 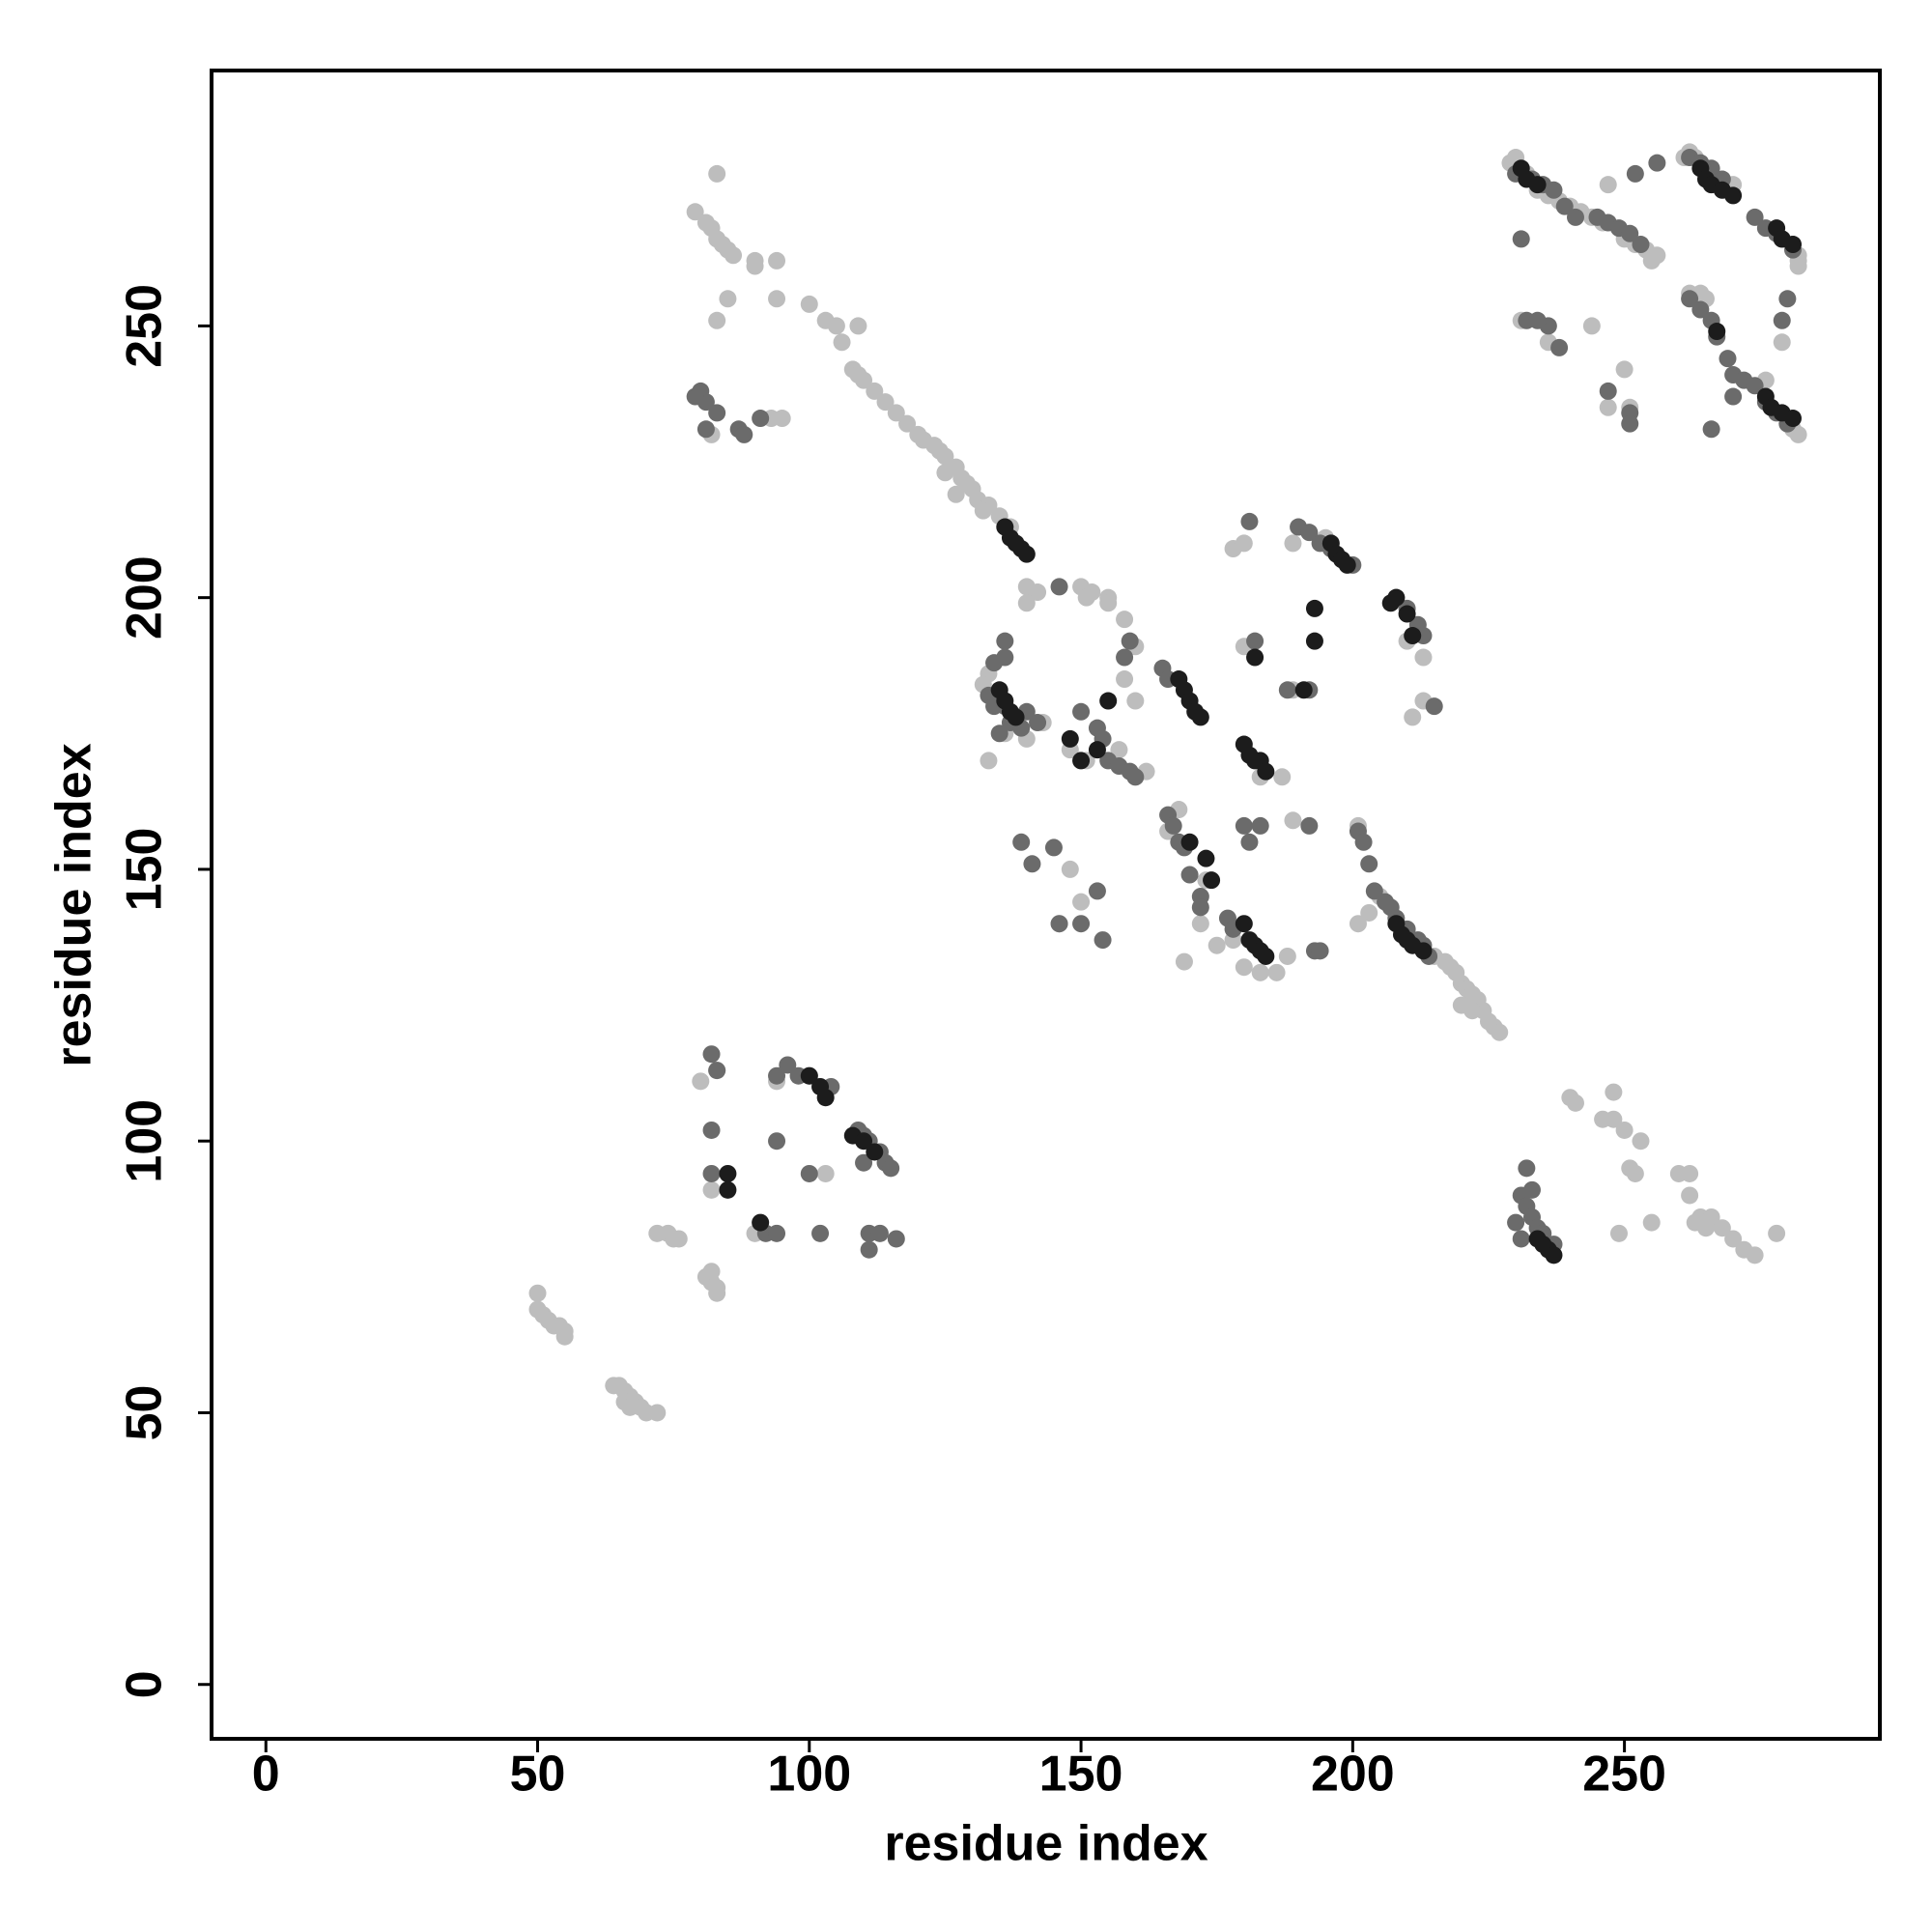 I want to click on y-tick-label: 100, so click(x=145, y=1141).